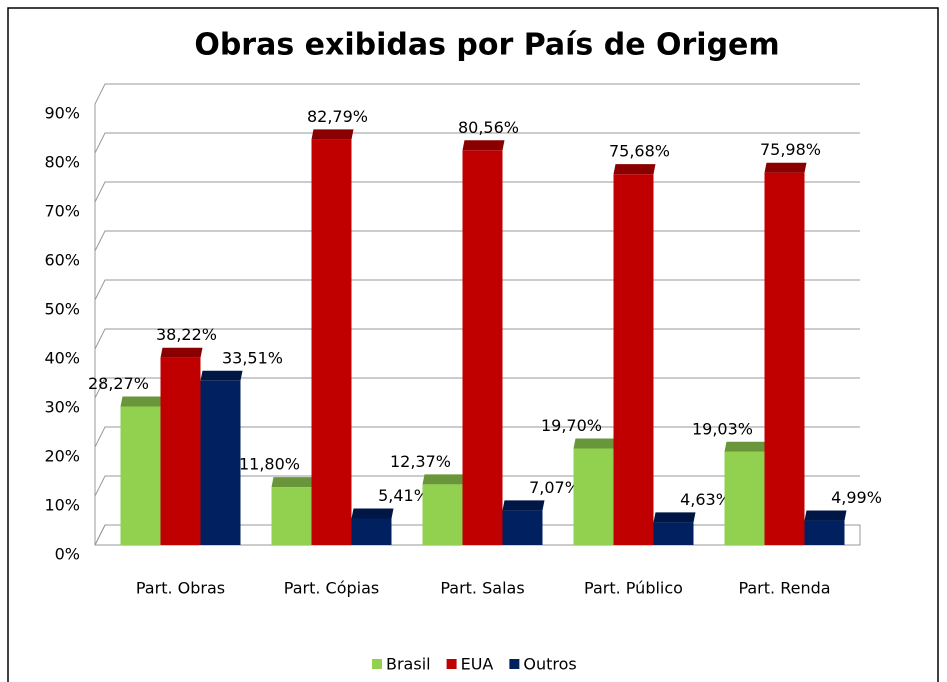  What do you see at coordinates (856, 497) in the screenshot?
I see `data-label: 4,99%` at bounding box center [856, 497].